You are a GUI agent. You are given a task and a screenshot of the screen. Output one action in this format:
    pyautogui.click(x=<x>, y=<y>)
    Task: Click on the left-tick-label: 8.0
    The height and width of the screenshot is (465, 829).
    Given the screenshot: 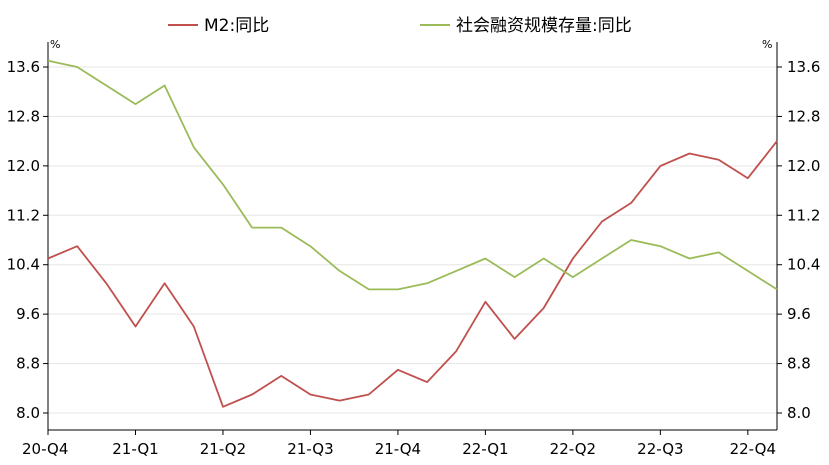 What is the action you would take?
    pyautogui.click(x=28, y=413)
    